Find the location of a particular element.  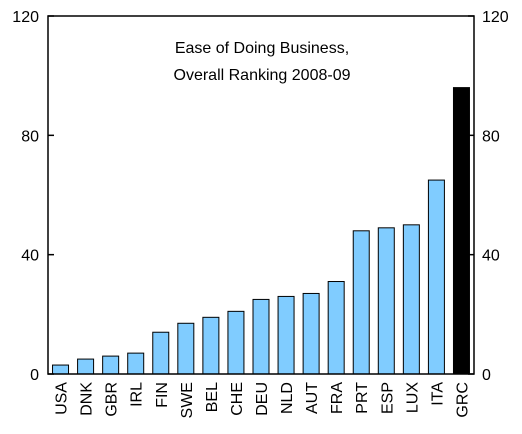

chart-title-line-2: Overall Ranking 2008-09 is located at coordinates (262, 75).